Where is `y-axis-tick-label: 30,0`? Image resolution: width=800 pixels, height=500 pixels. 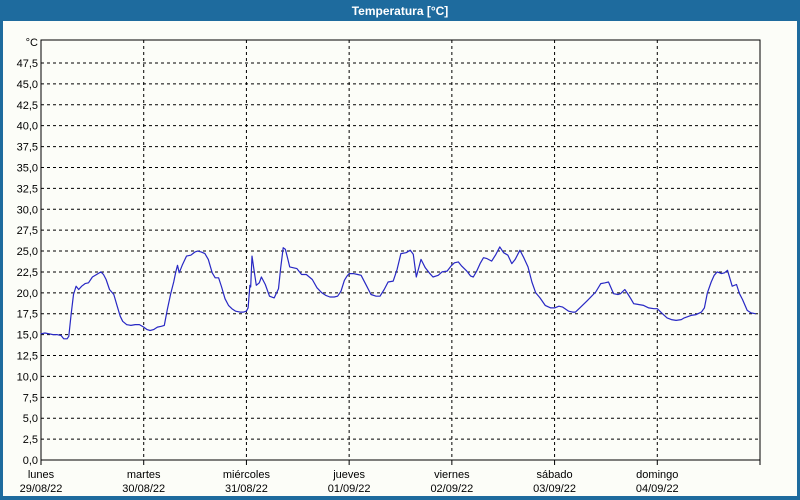
y-axis-tick-label: 30,0 is located at coordinates (27, 210).